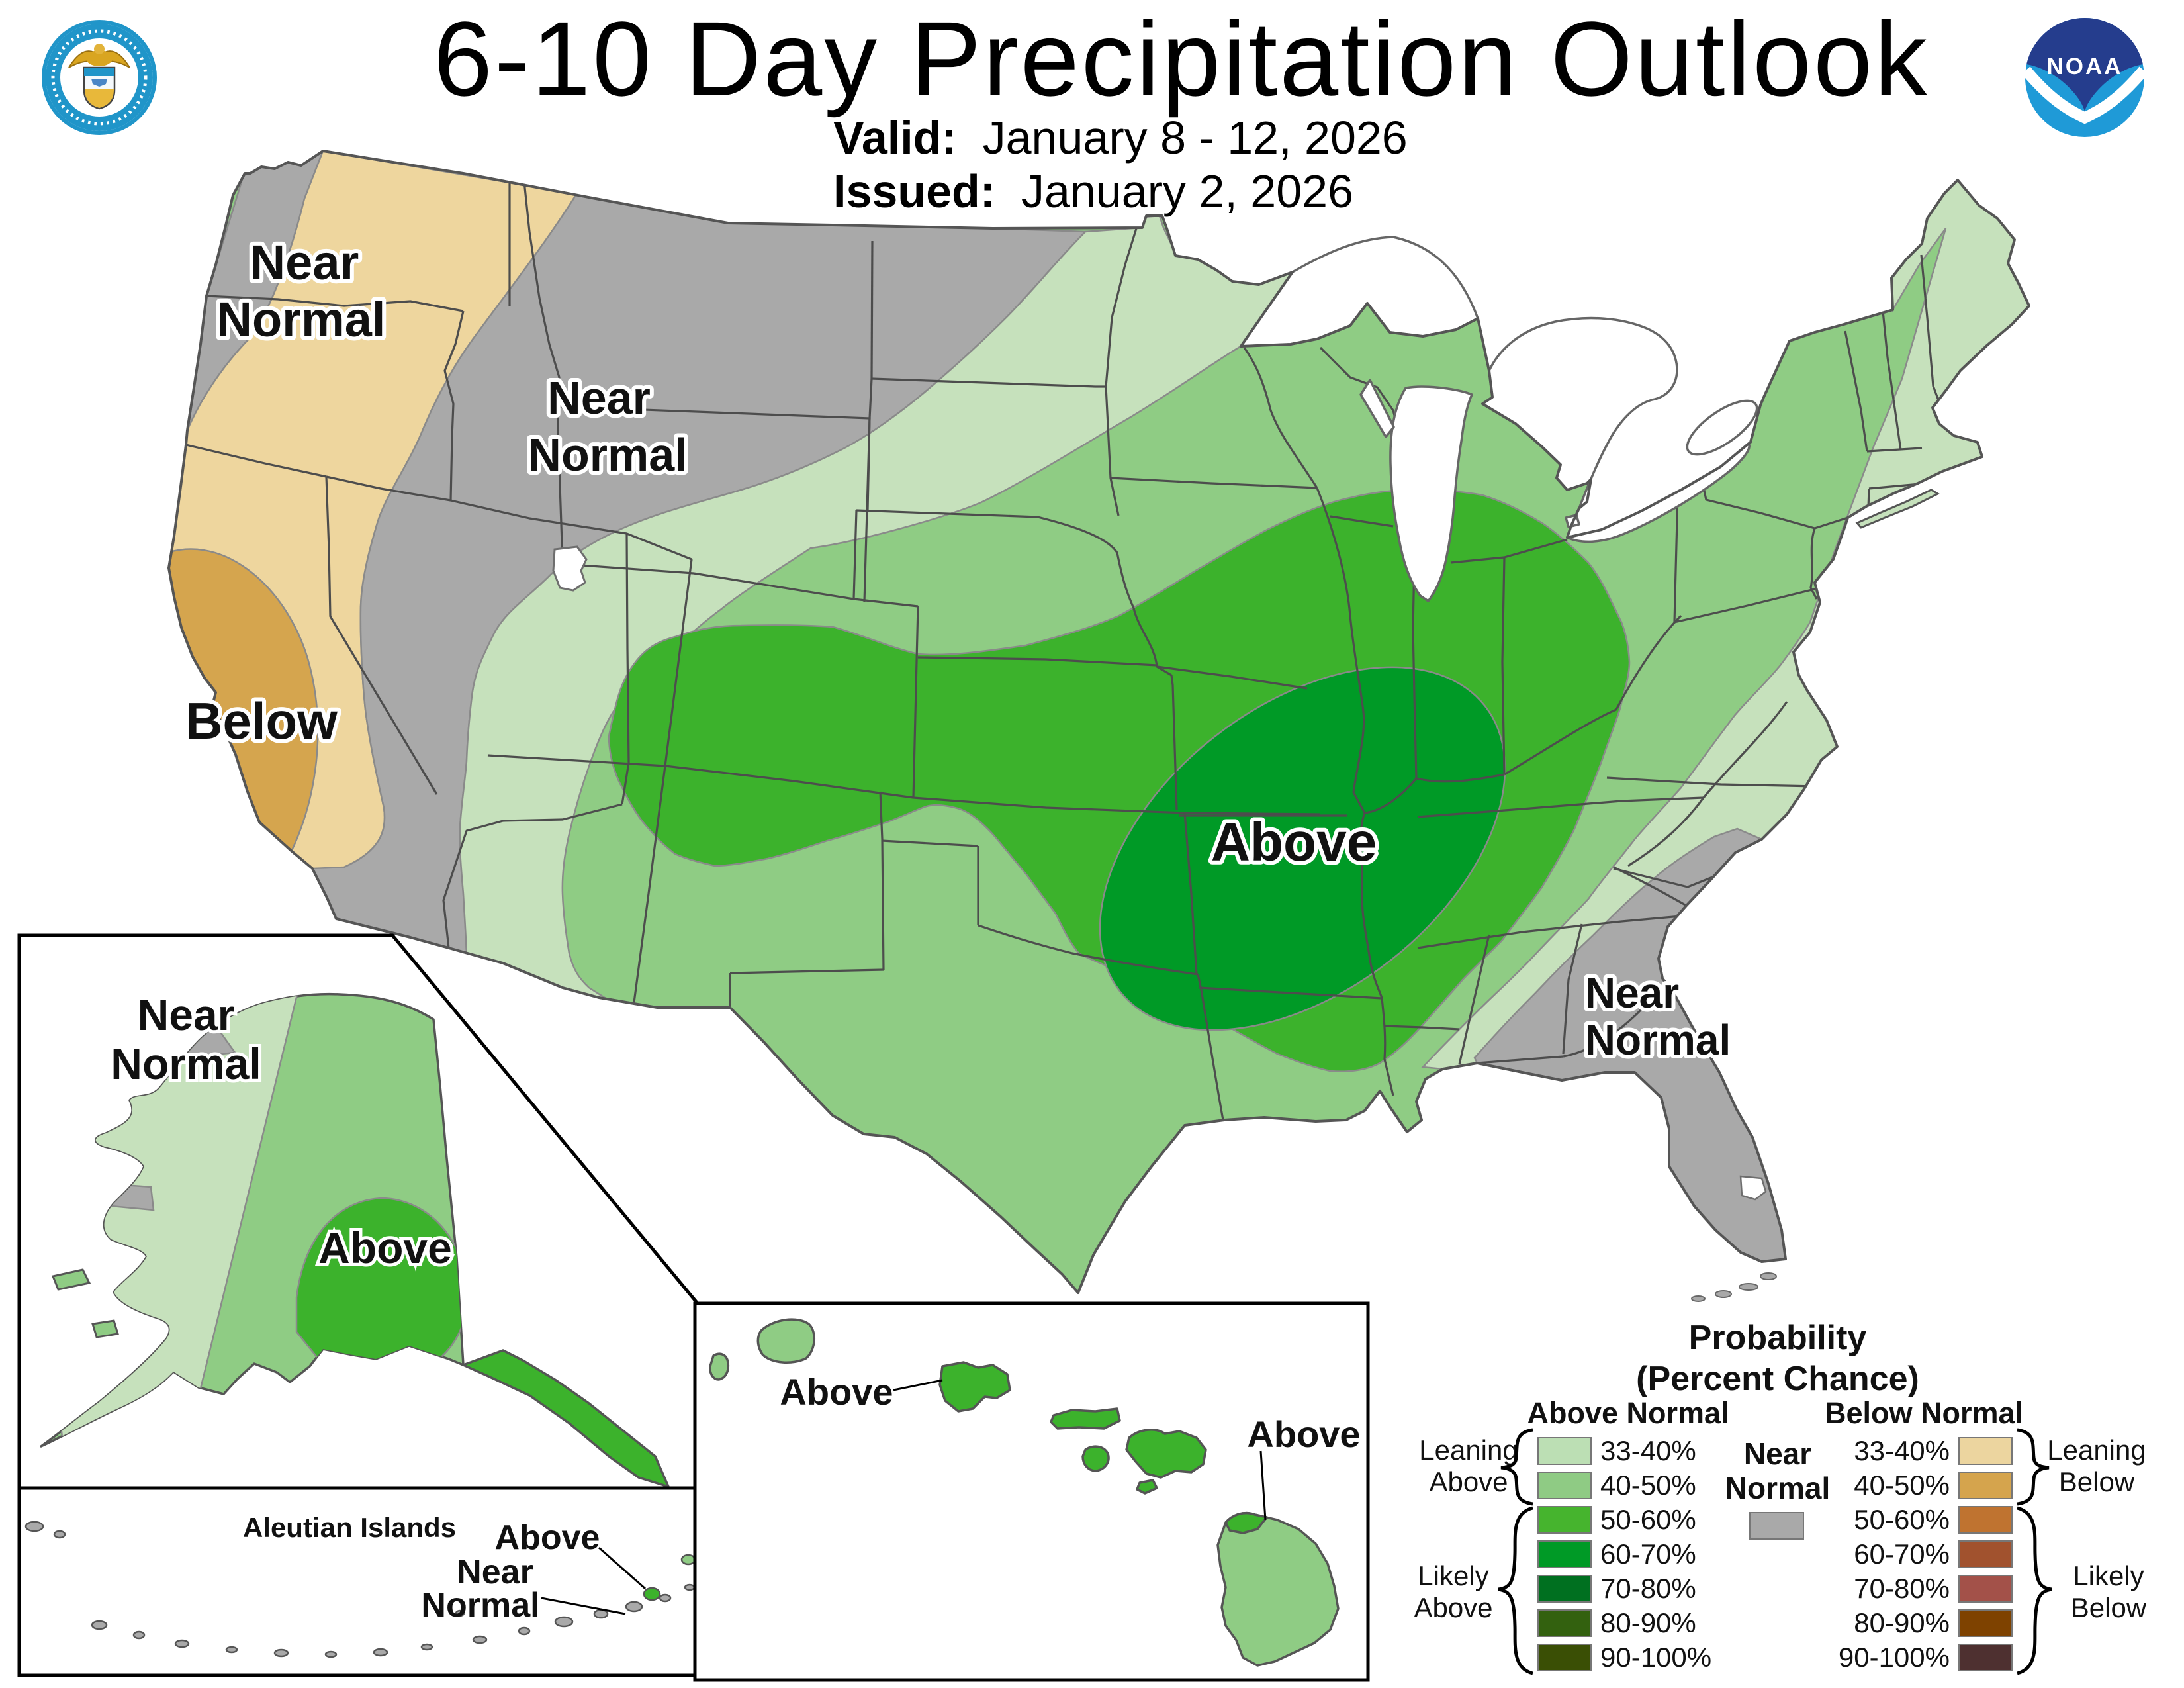 This screenshot has height=1688, width=2184. I want to click on svg-text: Aleutian Islands, so click(349, 1527).